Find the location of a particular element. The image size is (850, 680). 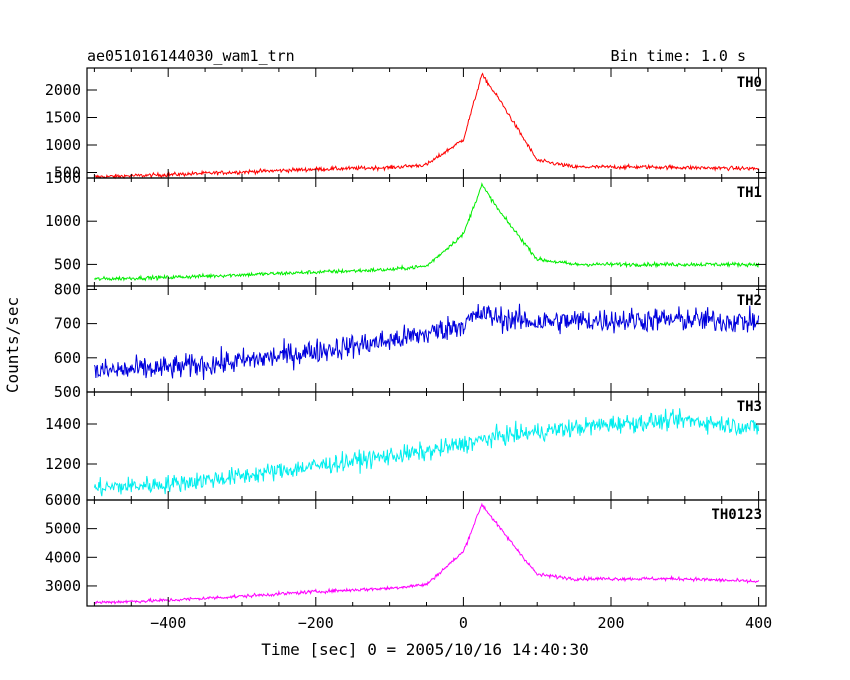

panel-name-label: TH2 is located at coordinates (749, 301).